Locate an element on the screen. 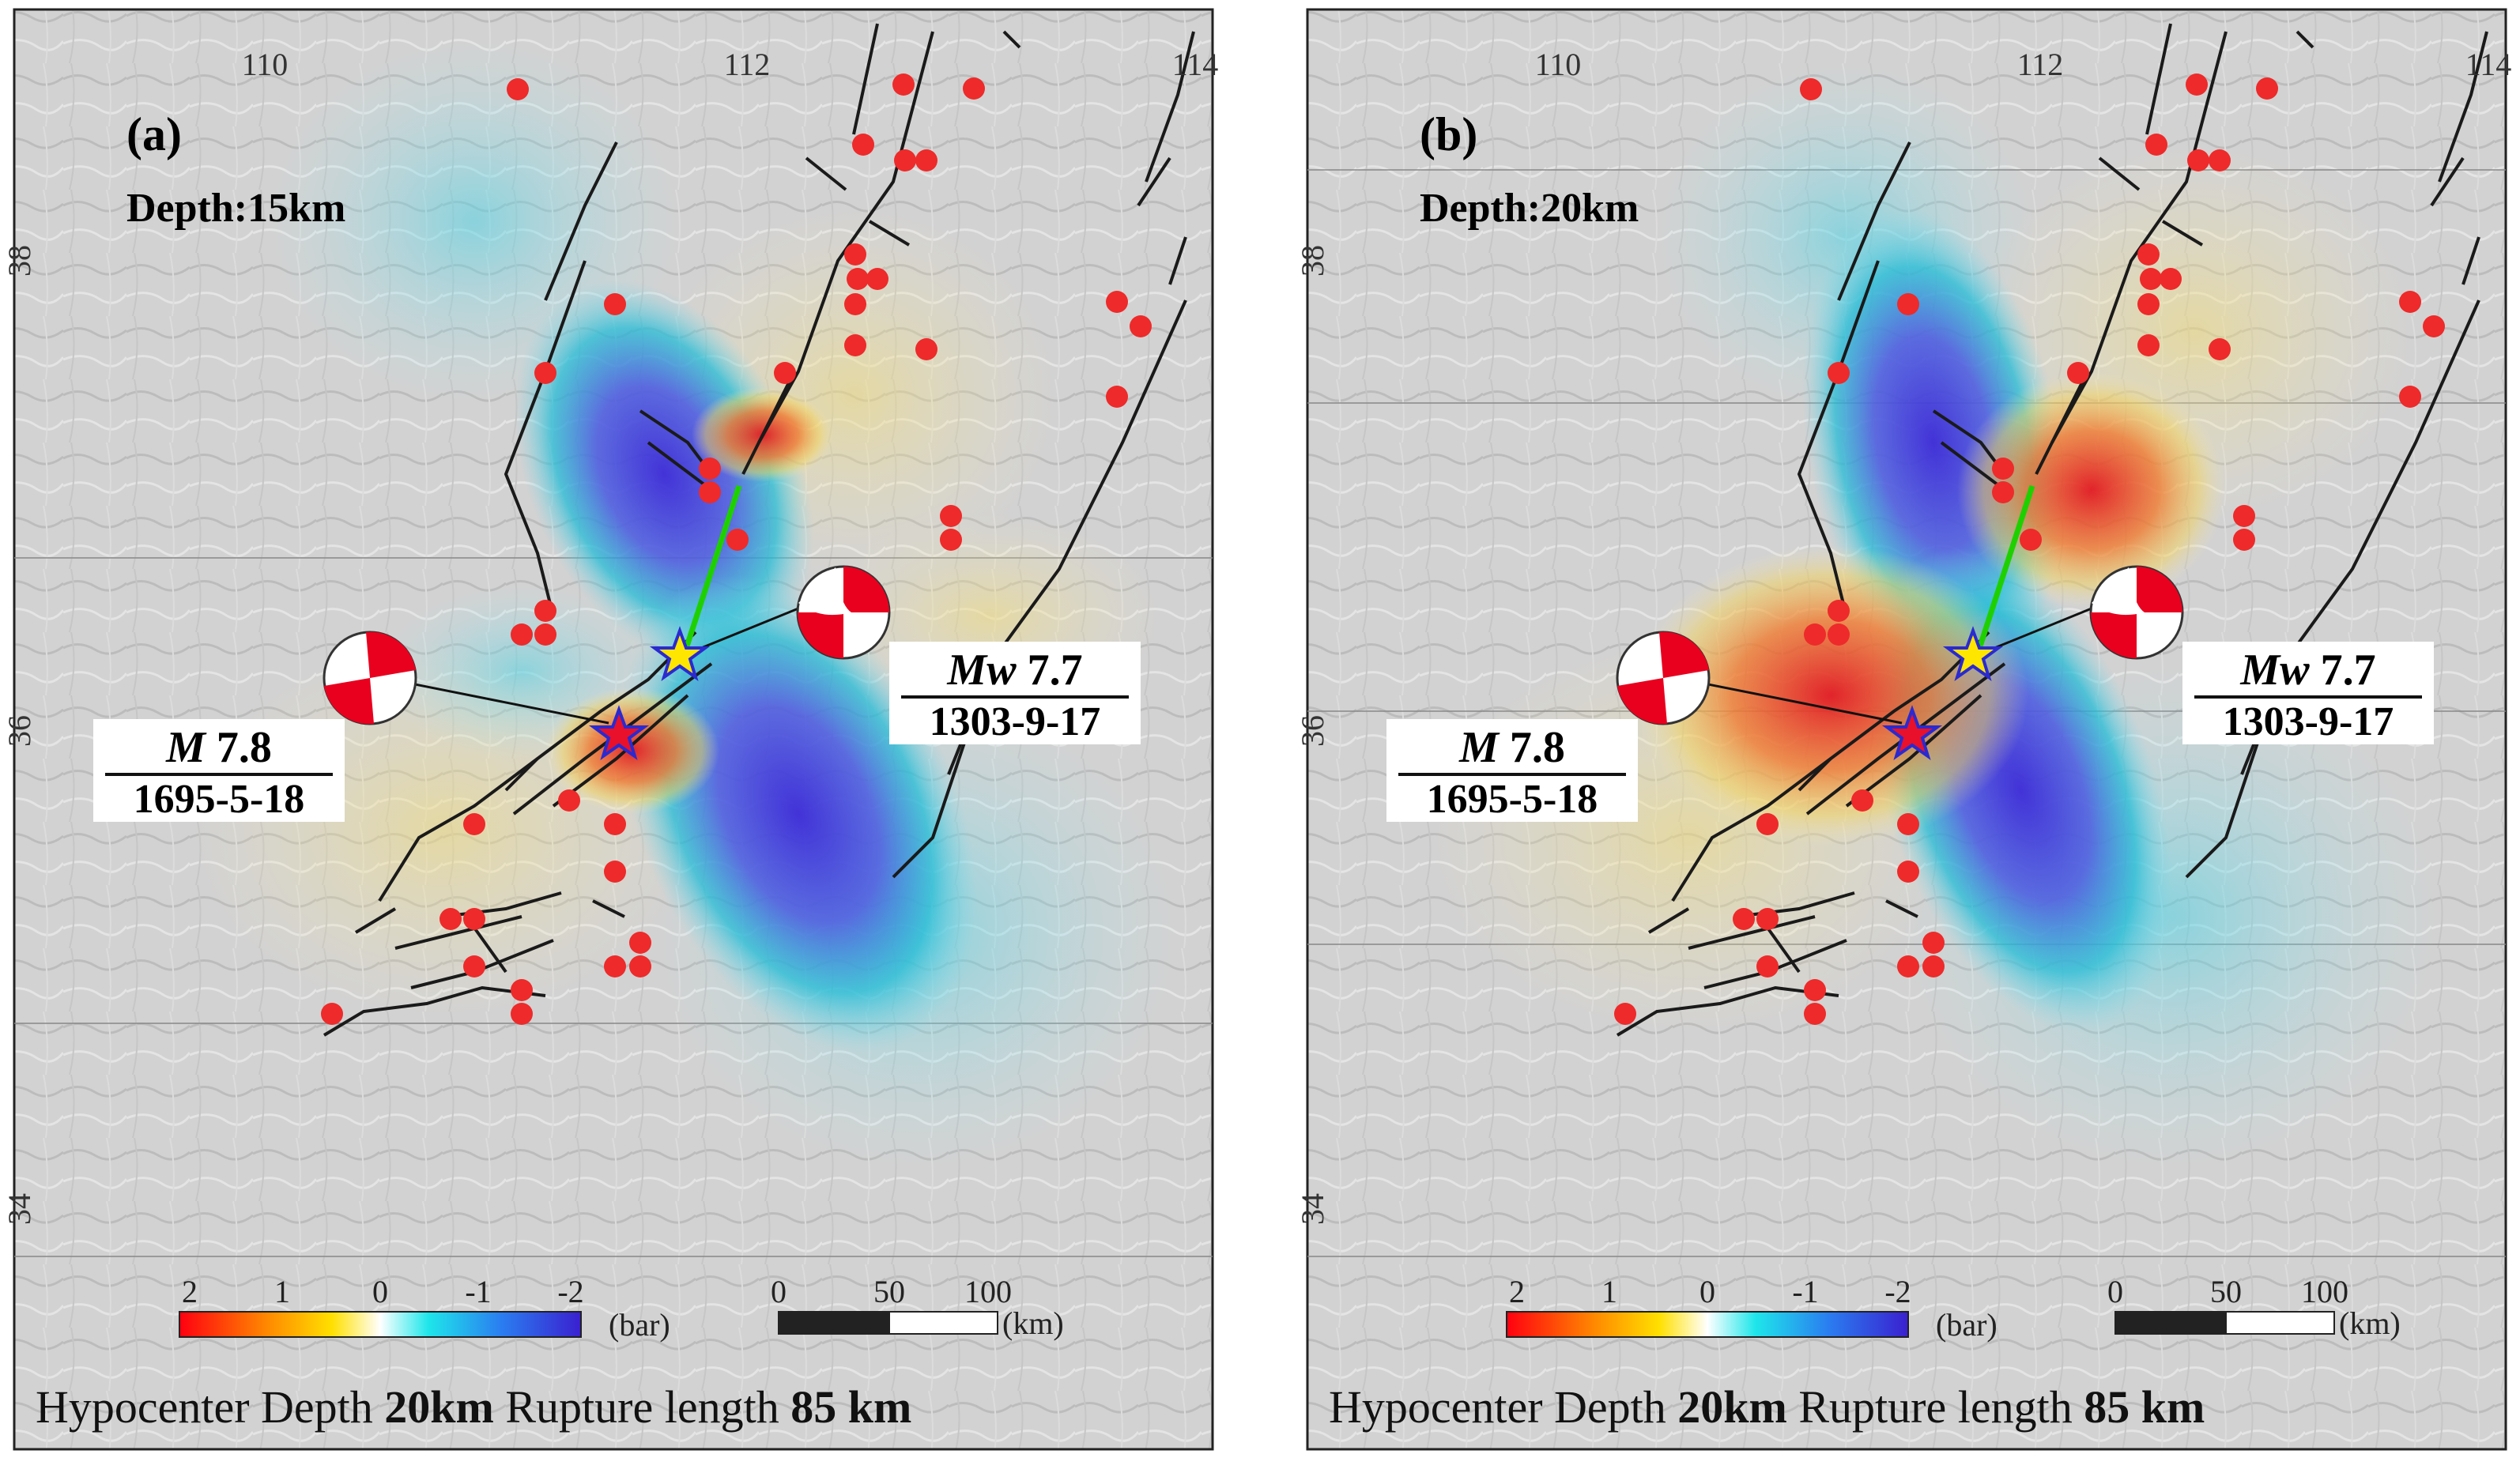  depth-label: Depth:15km is located at coordinates (235, 208).